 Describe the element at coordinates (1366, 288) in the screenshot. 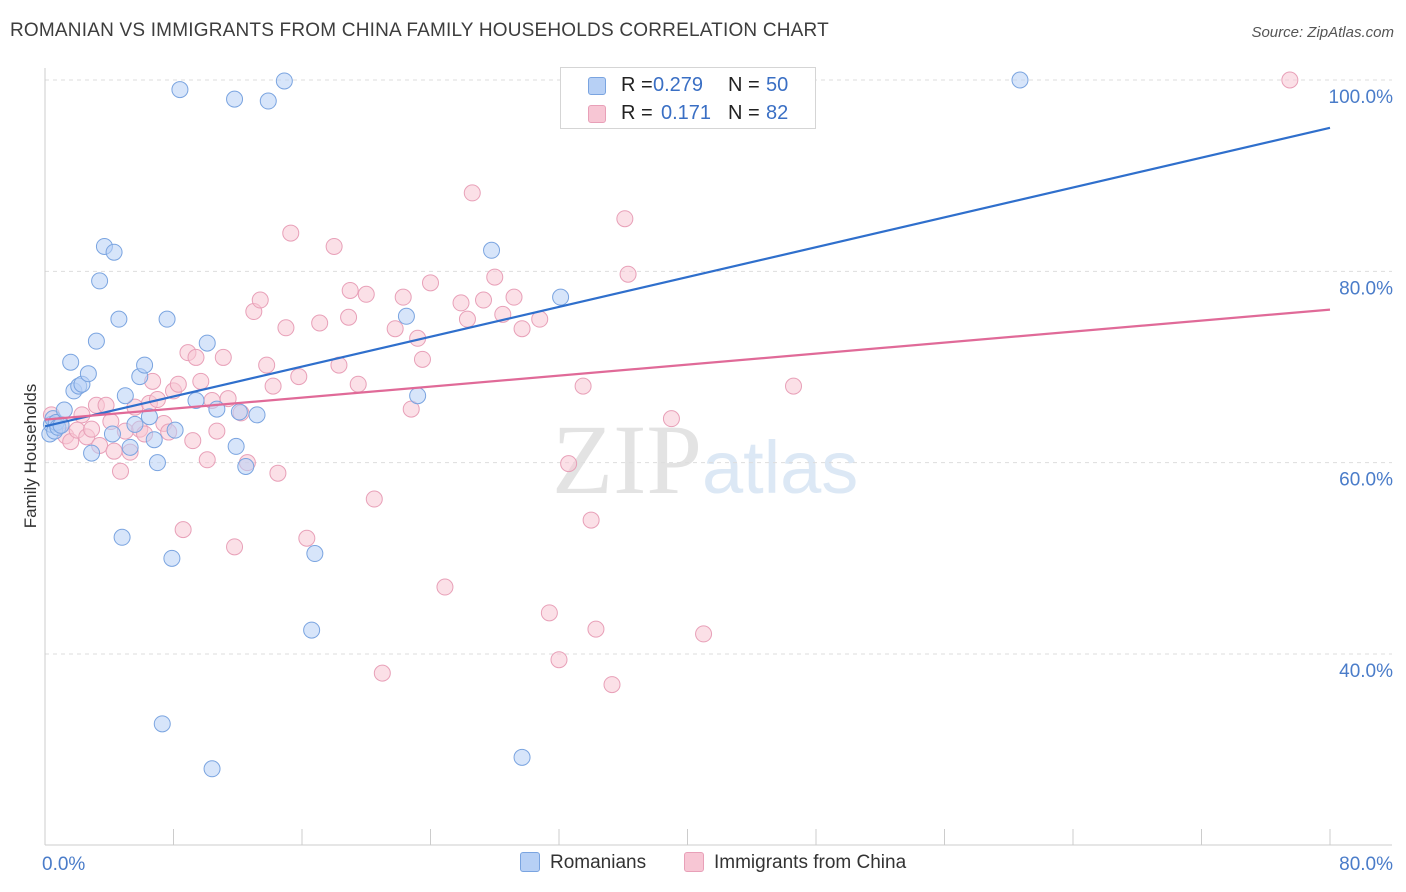

I see `y-tick-label: 80.0%` at that location.